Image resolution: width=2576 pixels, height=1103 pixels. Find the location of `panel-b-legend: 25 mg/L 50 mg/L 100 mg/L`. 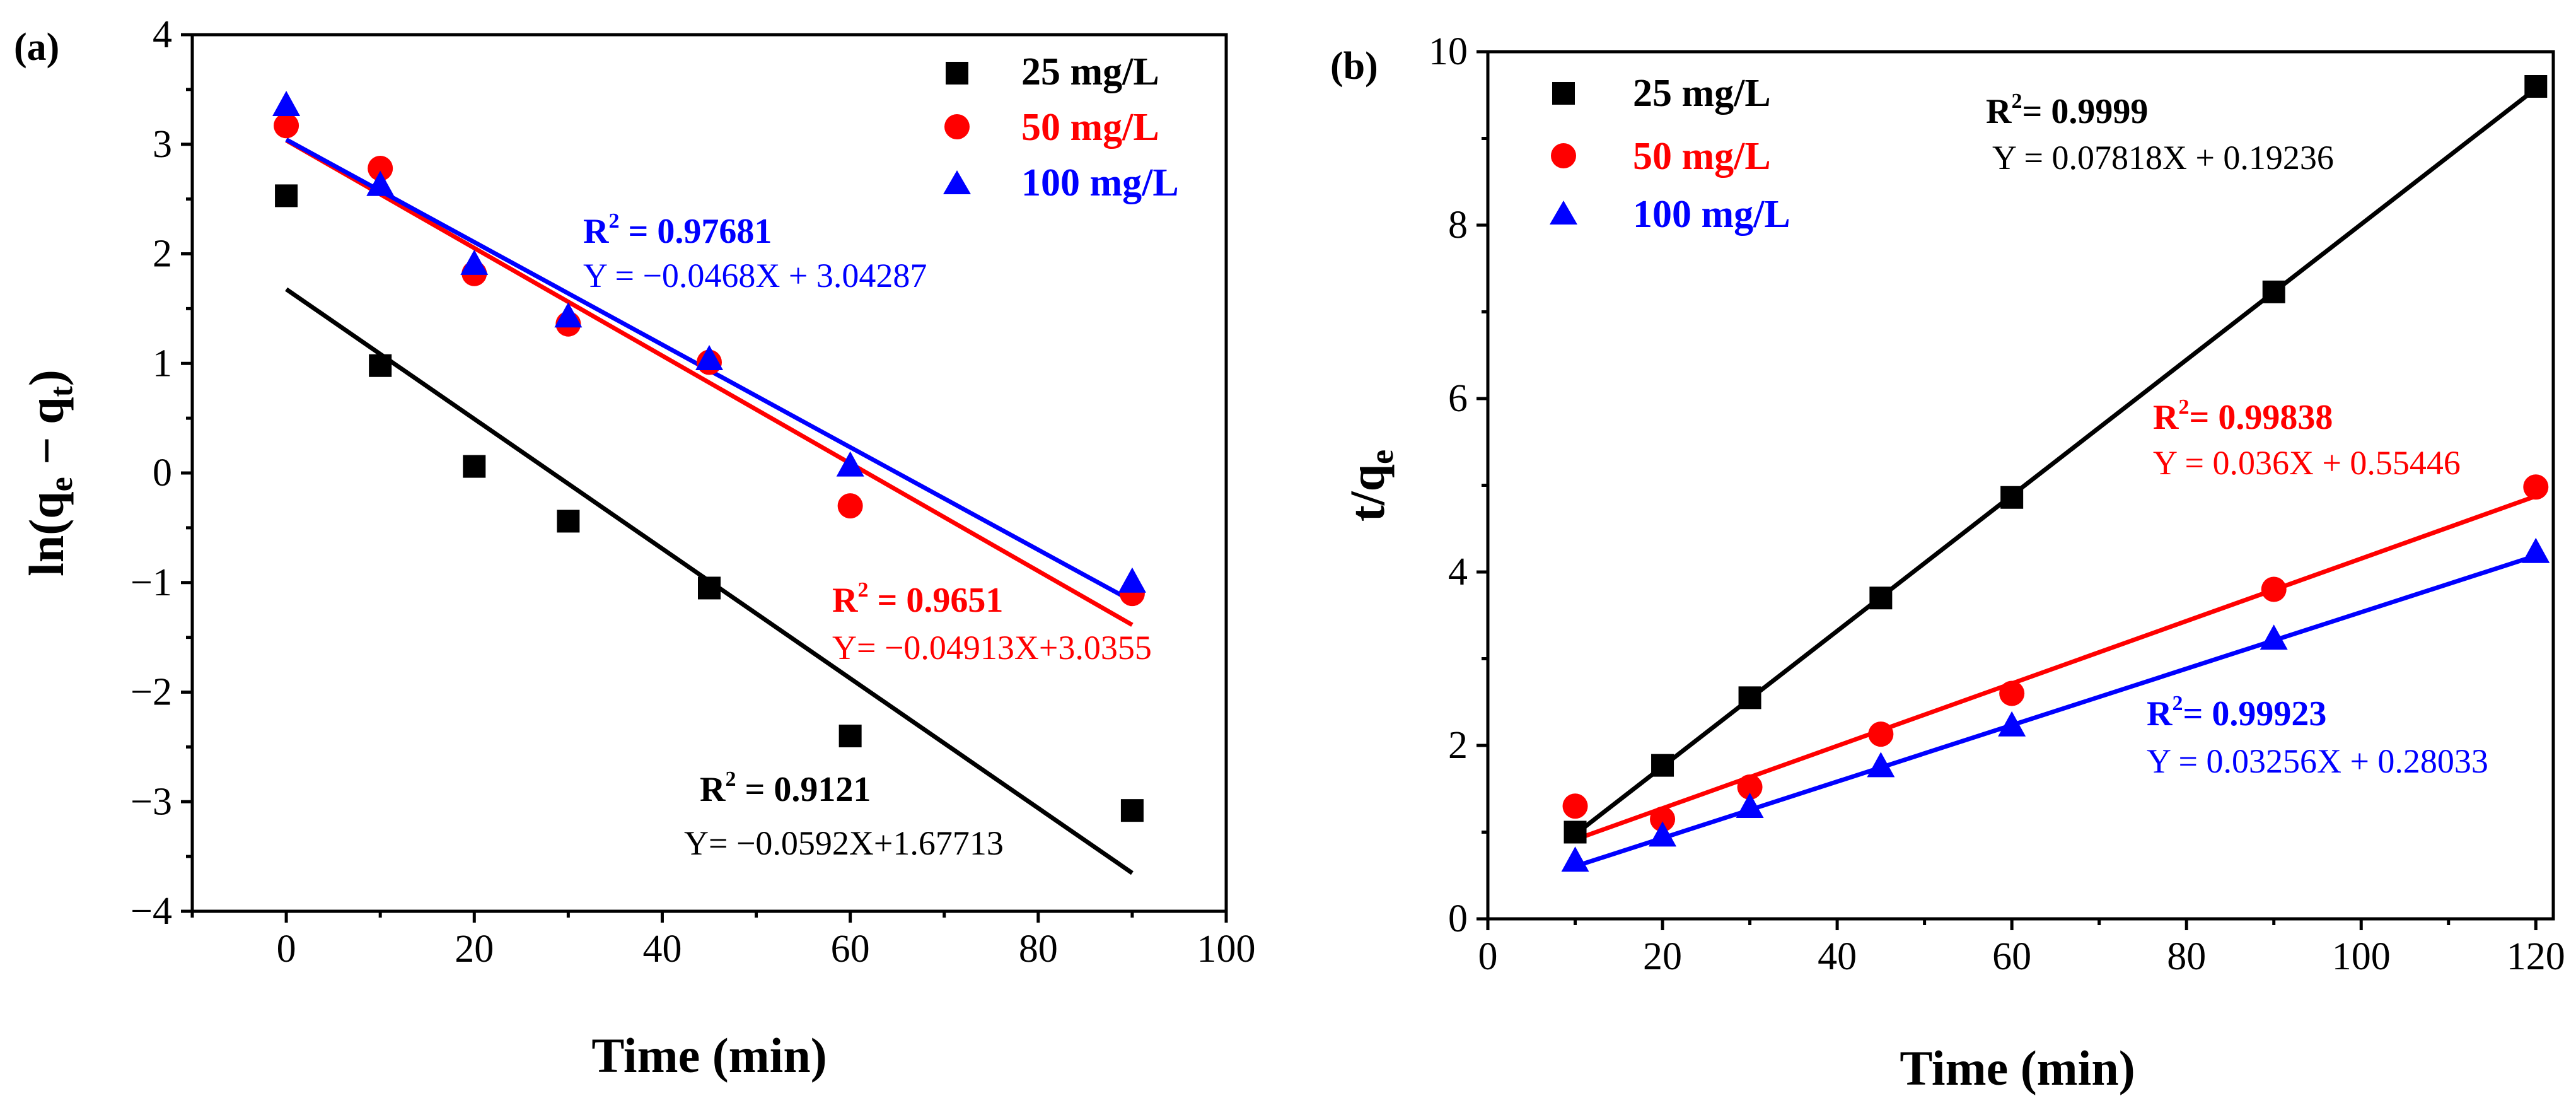

panel-b-legend: 25 mg/L 50 mg/L 100 mg/L is located at coordinates (1670, 154).